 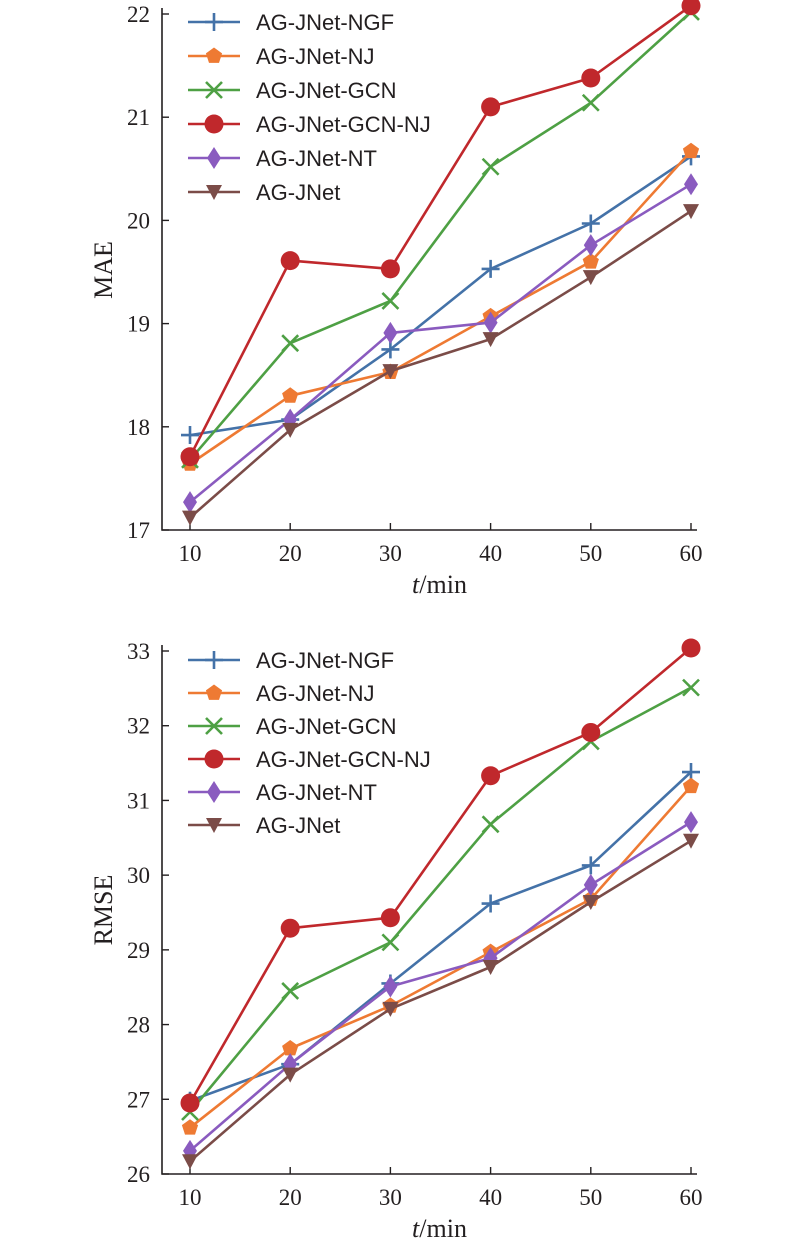 What do you see at coordinates (138, 875) in the screenshot?
I see `rmse-ytick-label: 30` at bounding box center [138, 875].